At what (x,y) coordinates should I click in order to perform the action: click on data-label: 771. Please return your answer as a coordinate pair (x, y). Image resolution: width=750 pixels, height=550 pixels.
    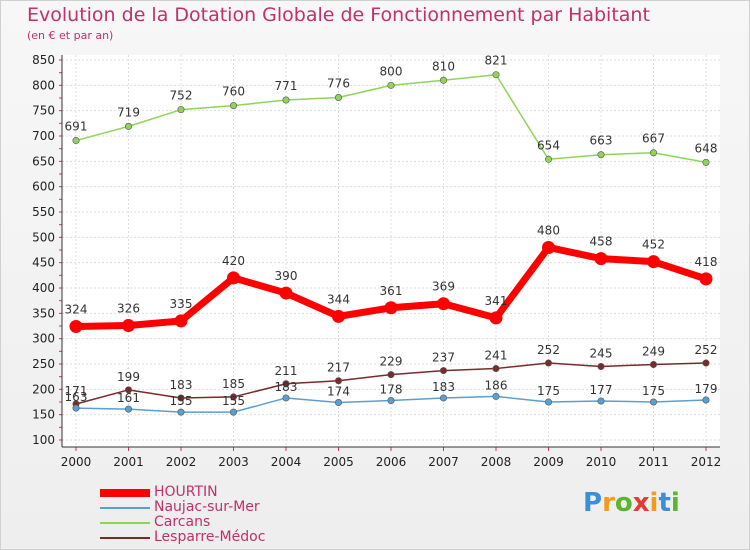
    Looking at the image, I should click on (286, 86).